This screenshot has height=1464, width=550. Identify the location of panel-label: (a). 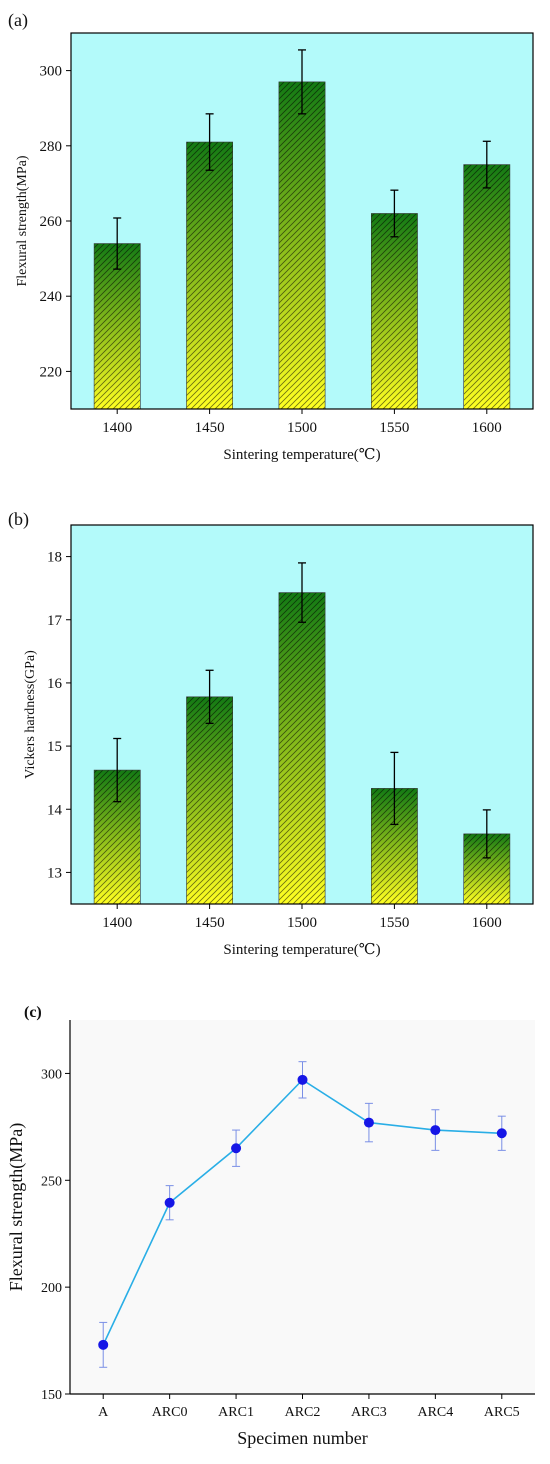
(18, 20).